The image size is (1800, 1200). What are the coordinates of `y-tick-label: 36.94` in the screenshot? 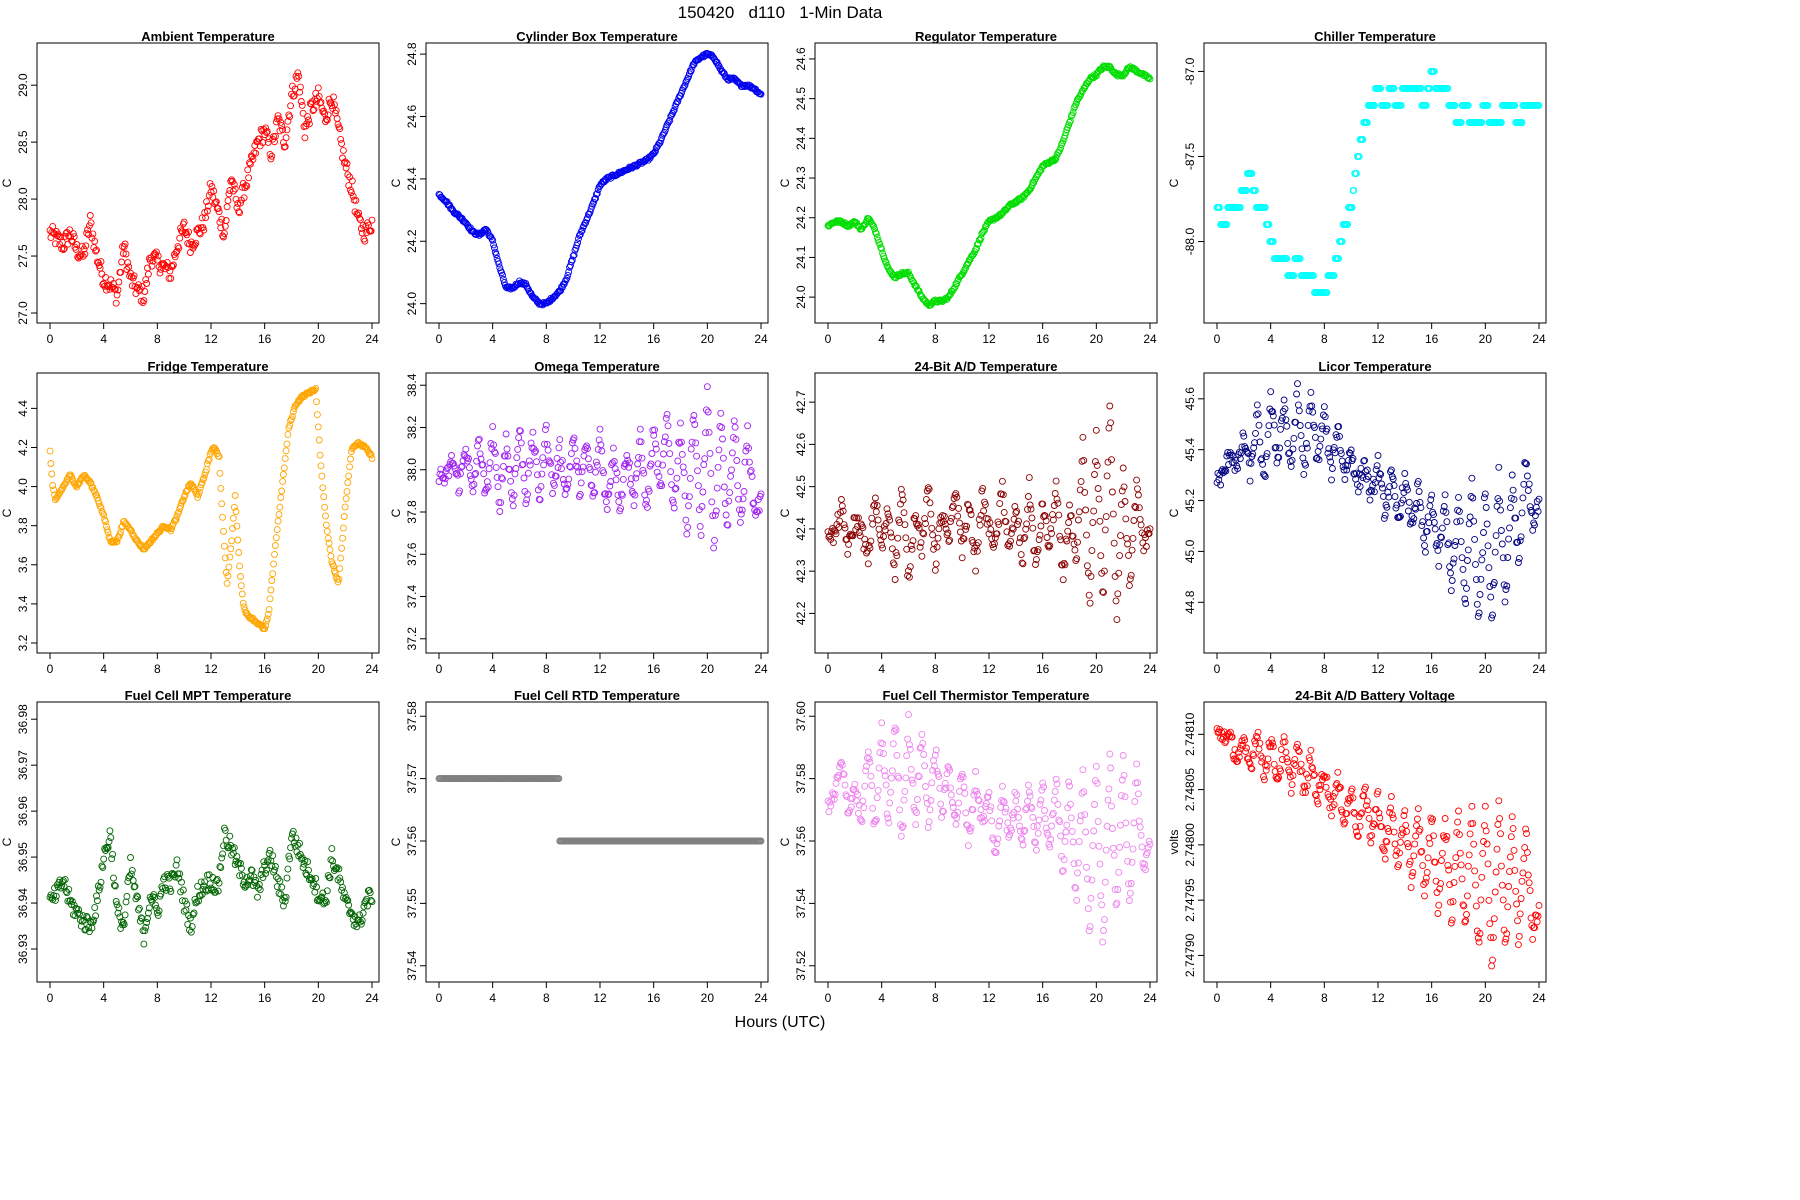 It's located at (23, 903).